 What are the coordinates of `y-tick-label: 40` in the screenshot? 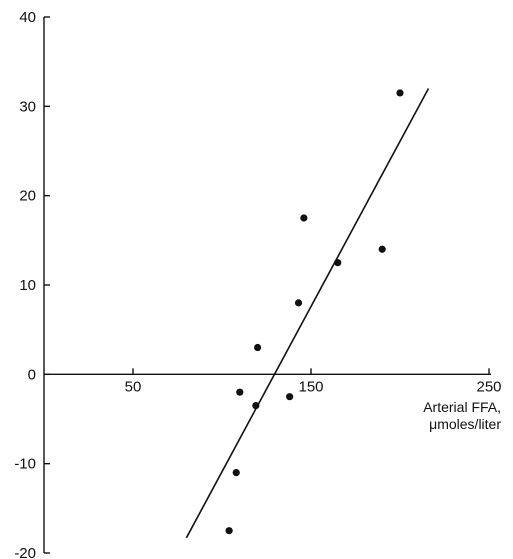 It's located at (27, 17).